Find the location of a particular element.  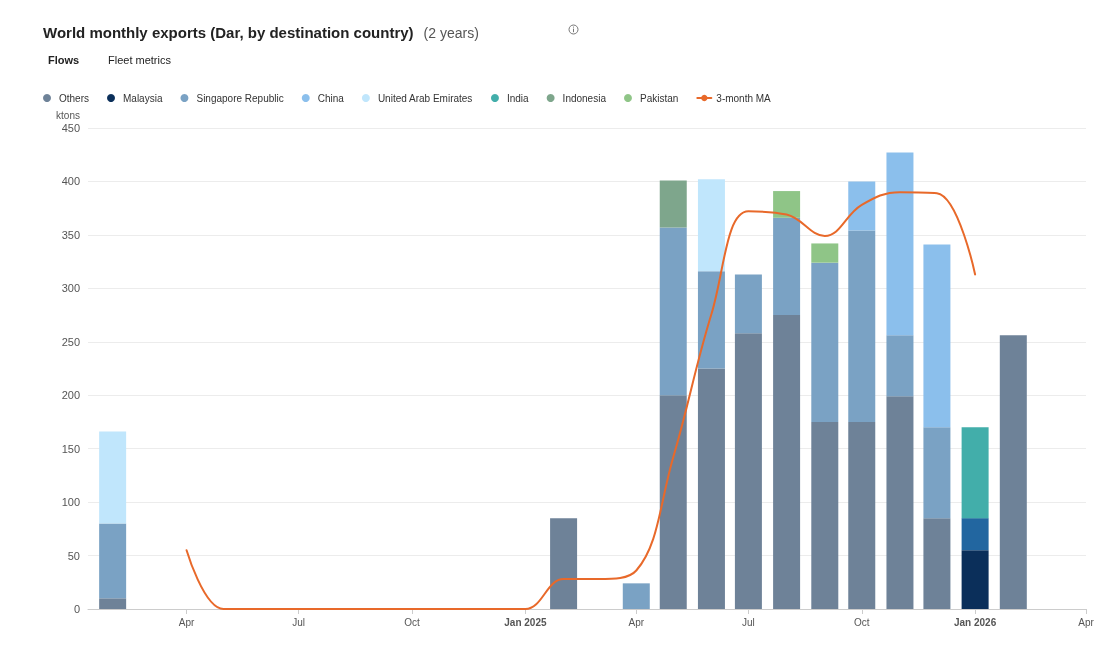

legend-label: Singapore Republic is located at coordinates (240, 98).